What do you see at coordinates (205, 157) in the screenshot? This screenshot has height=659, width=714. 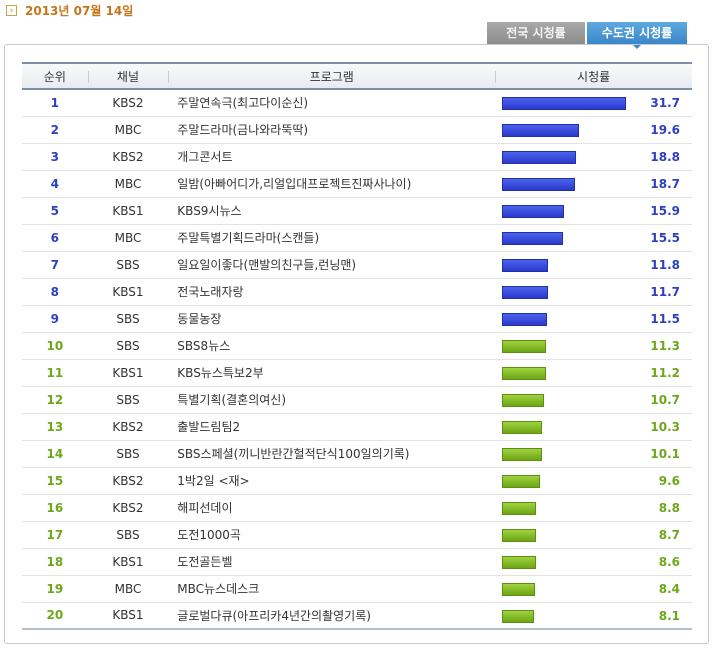 I see `program-cell: 개그콘서트` at bounding box center [205, 157].